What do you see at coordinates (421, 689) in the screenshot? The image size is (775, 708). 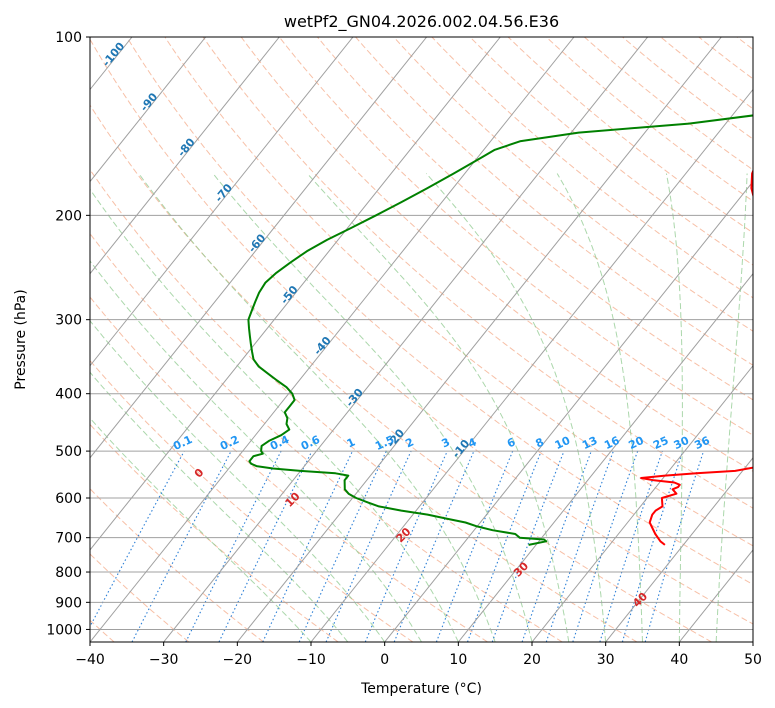 I see `x-axis-label: Temperature (°C)` at bounding box center [421, 689].